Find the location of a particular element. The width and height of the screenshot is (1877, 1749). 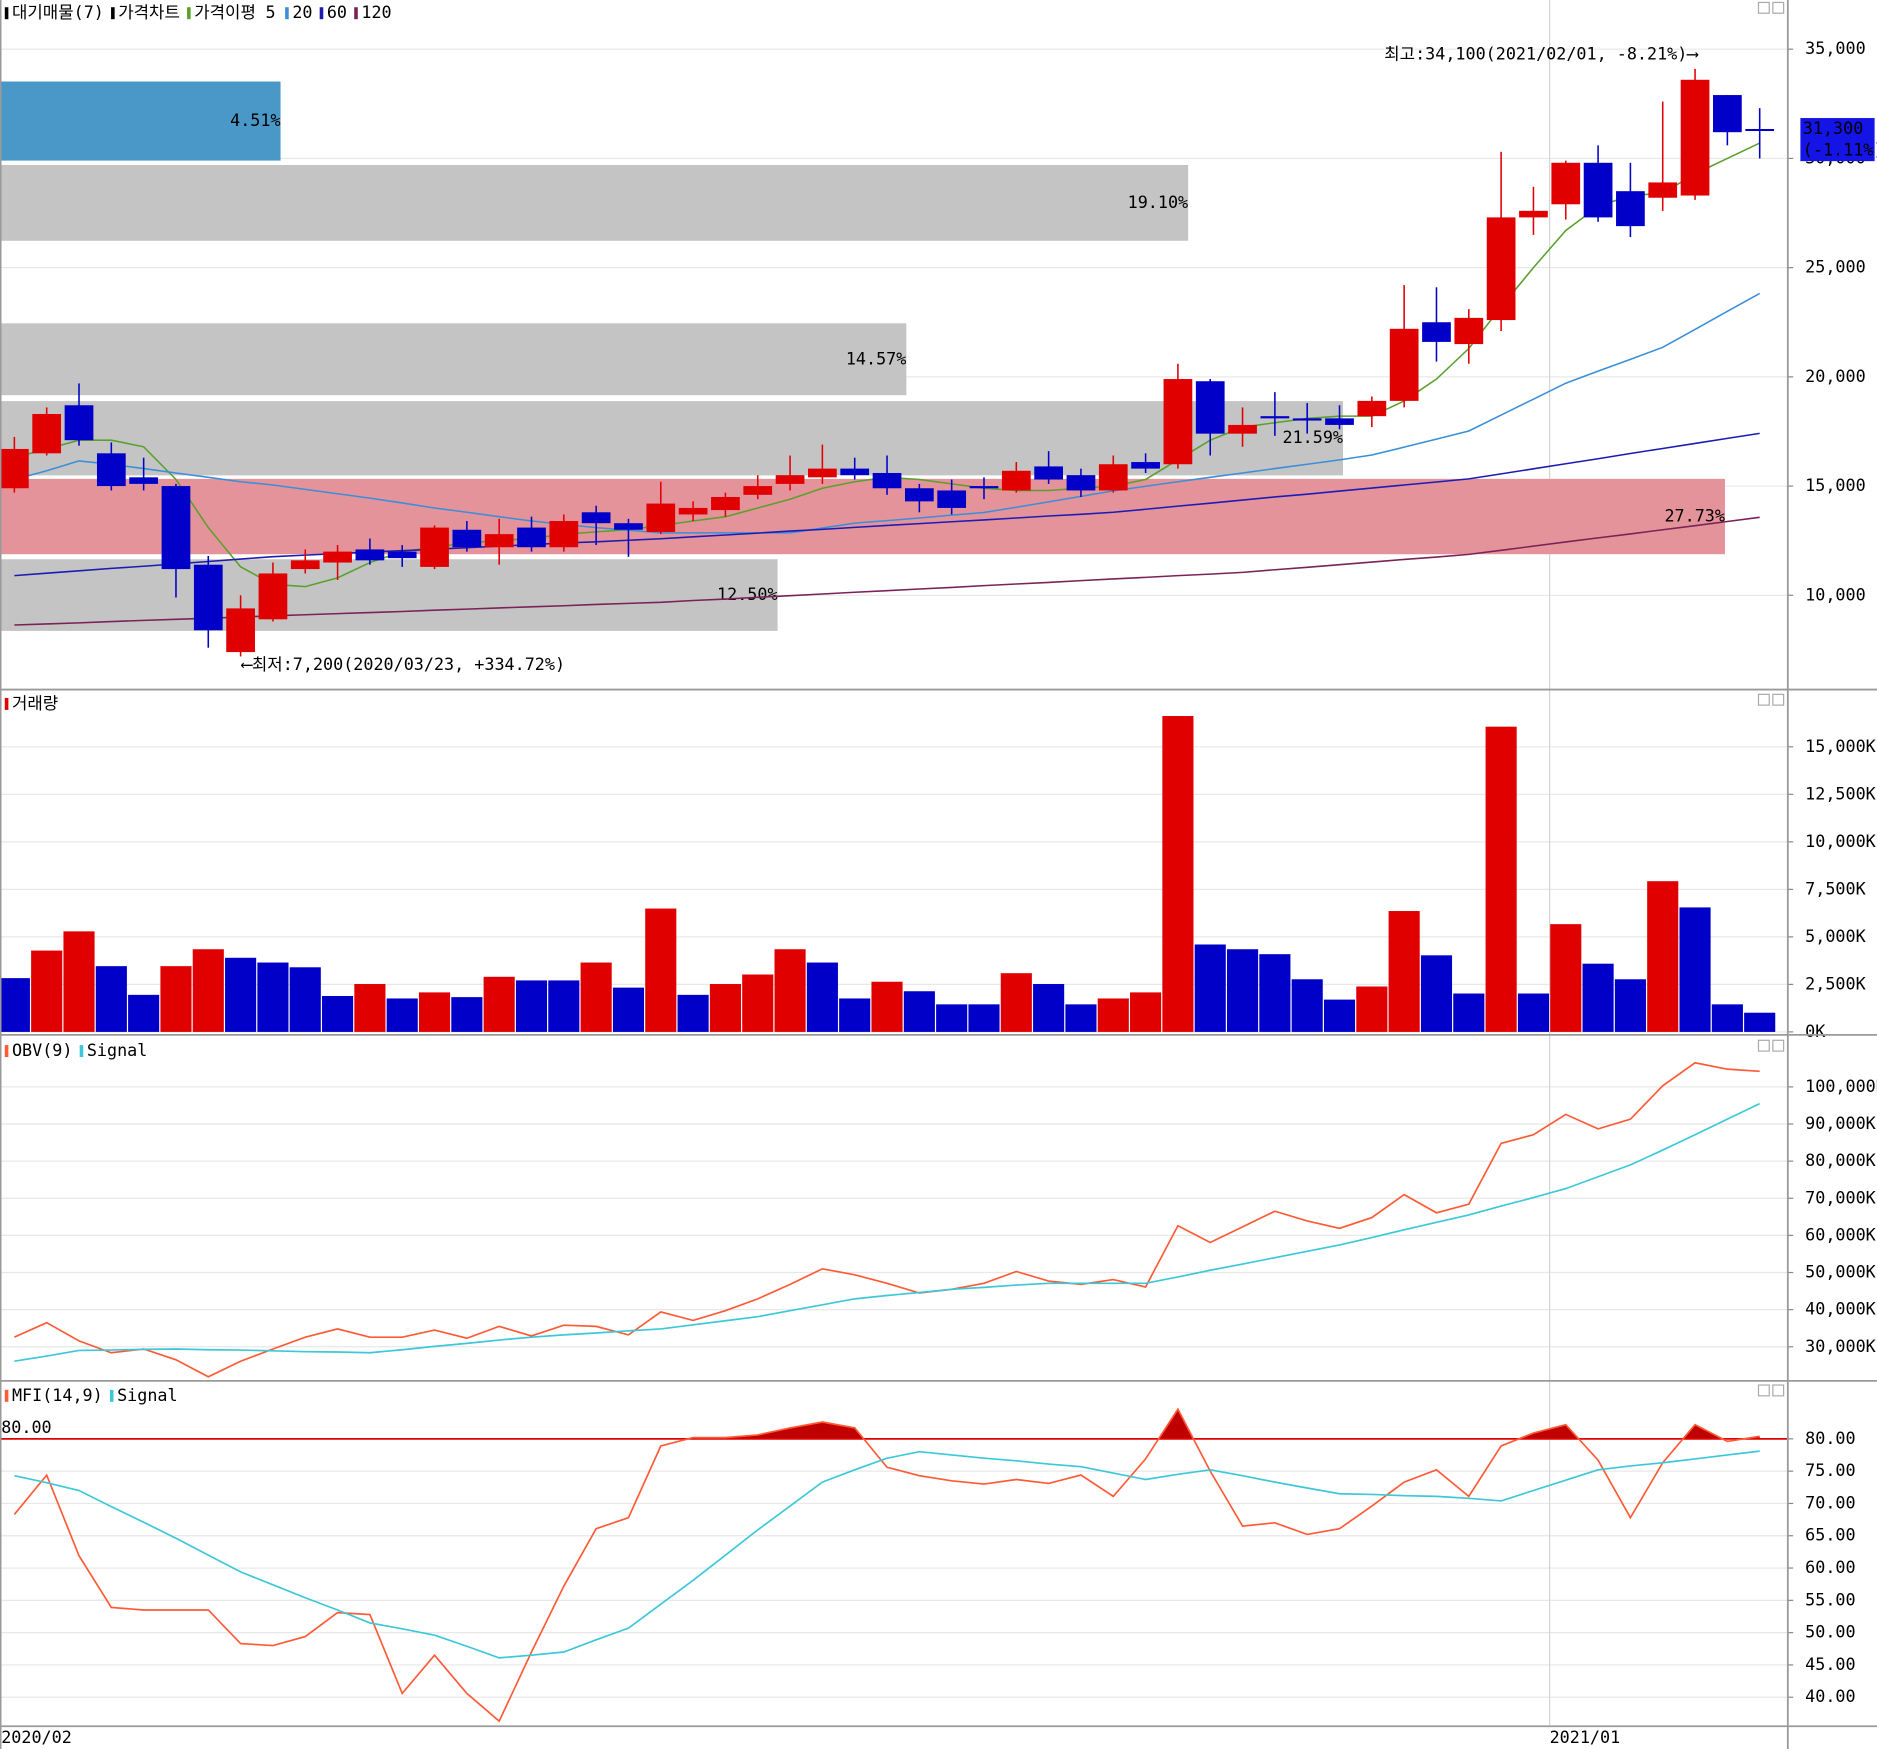

legend-label: Signal is located at coordinates (117, 1050).